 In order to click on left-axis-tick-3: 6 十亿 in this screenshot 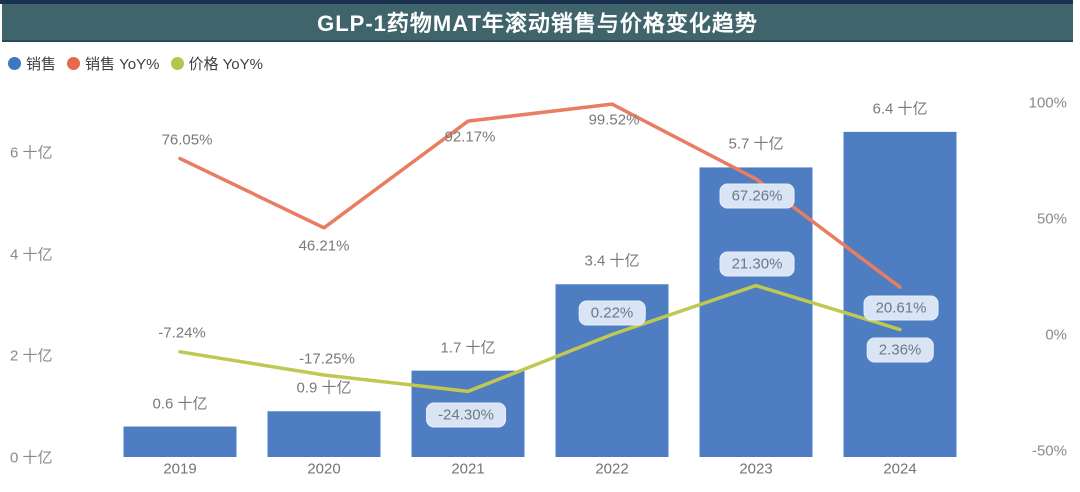, I will do `click(31, 153)`.